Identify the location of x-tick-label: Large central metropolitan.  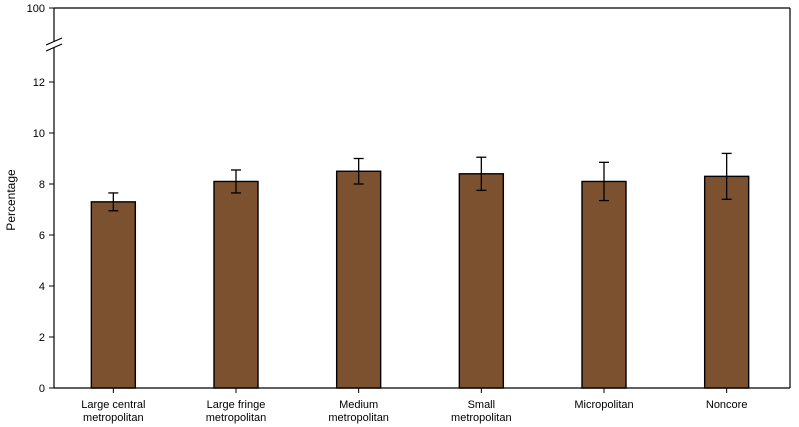
(113, 411).